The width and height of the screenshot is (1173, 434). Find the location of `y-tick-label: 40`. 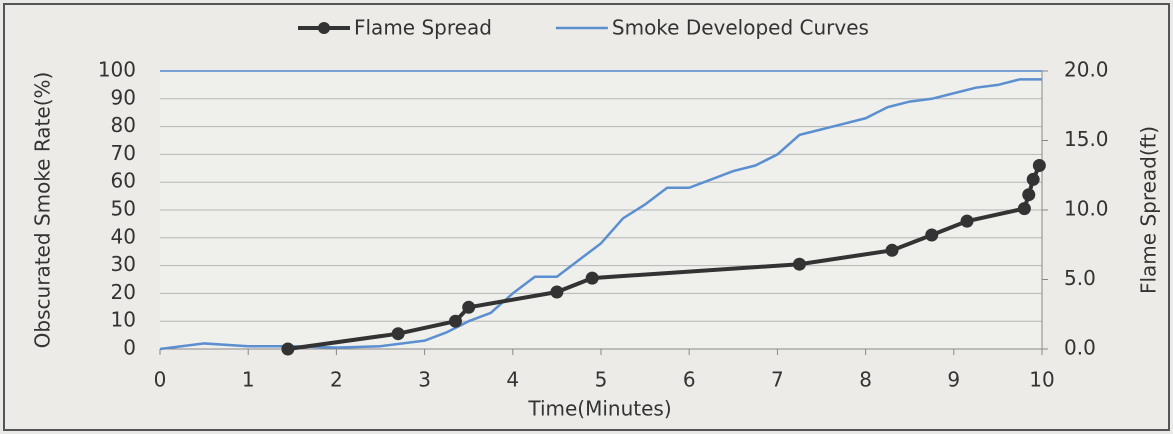

y-tick-label: 40 is located at coordinates (123, 236).